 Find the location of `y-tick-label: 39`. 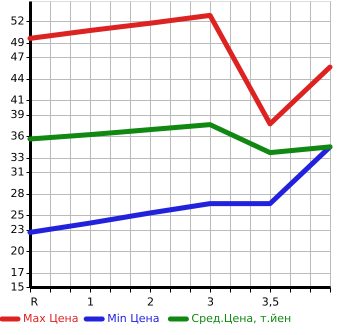

y-tick-label: 39 is located at coordinates (17, 115).